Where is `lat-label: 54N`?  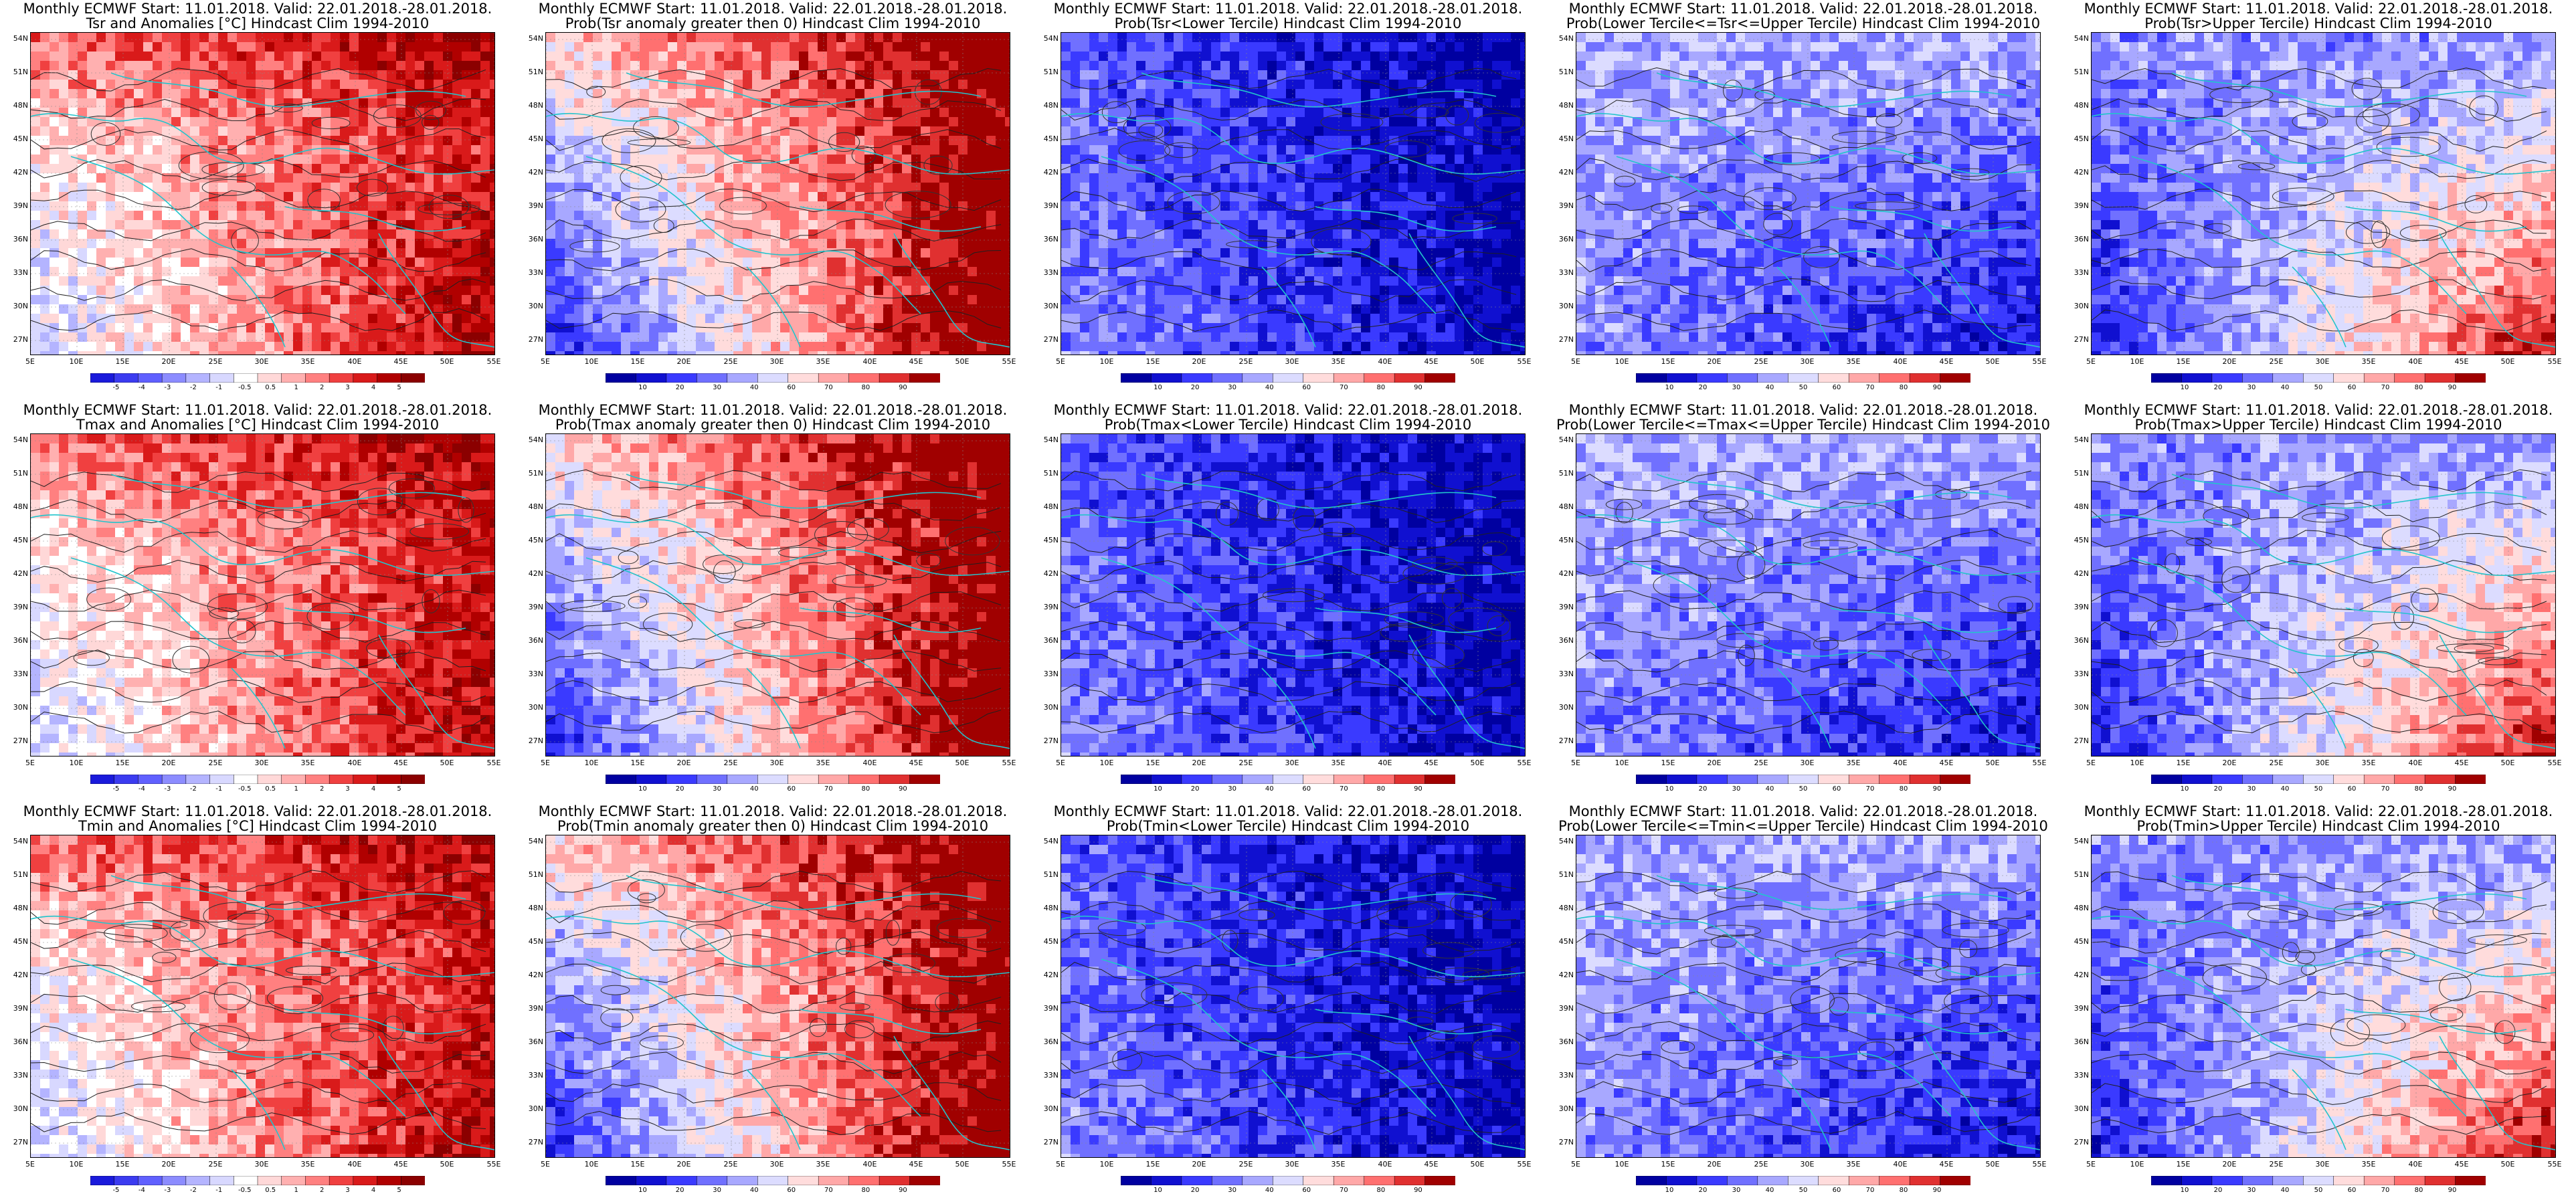 lat-label: 54N is located at coordinates (2077, 38).